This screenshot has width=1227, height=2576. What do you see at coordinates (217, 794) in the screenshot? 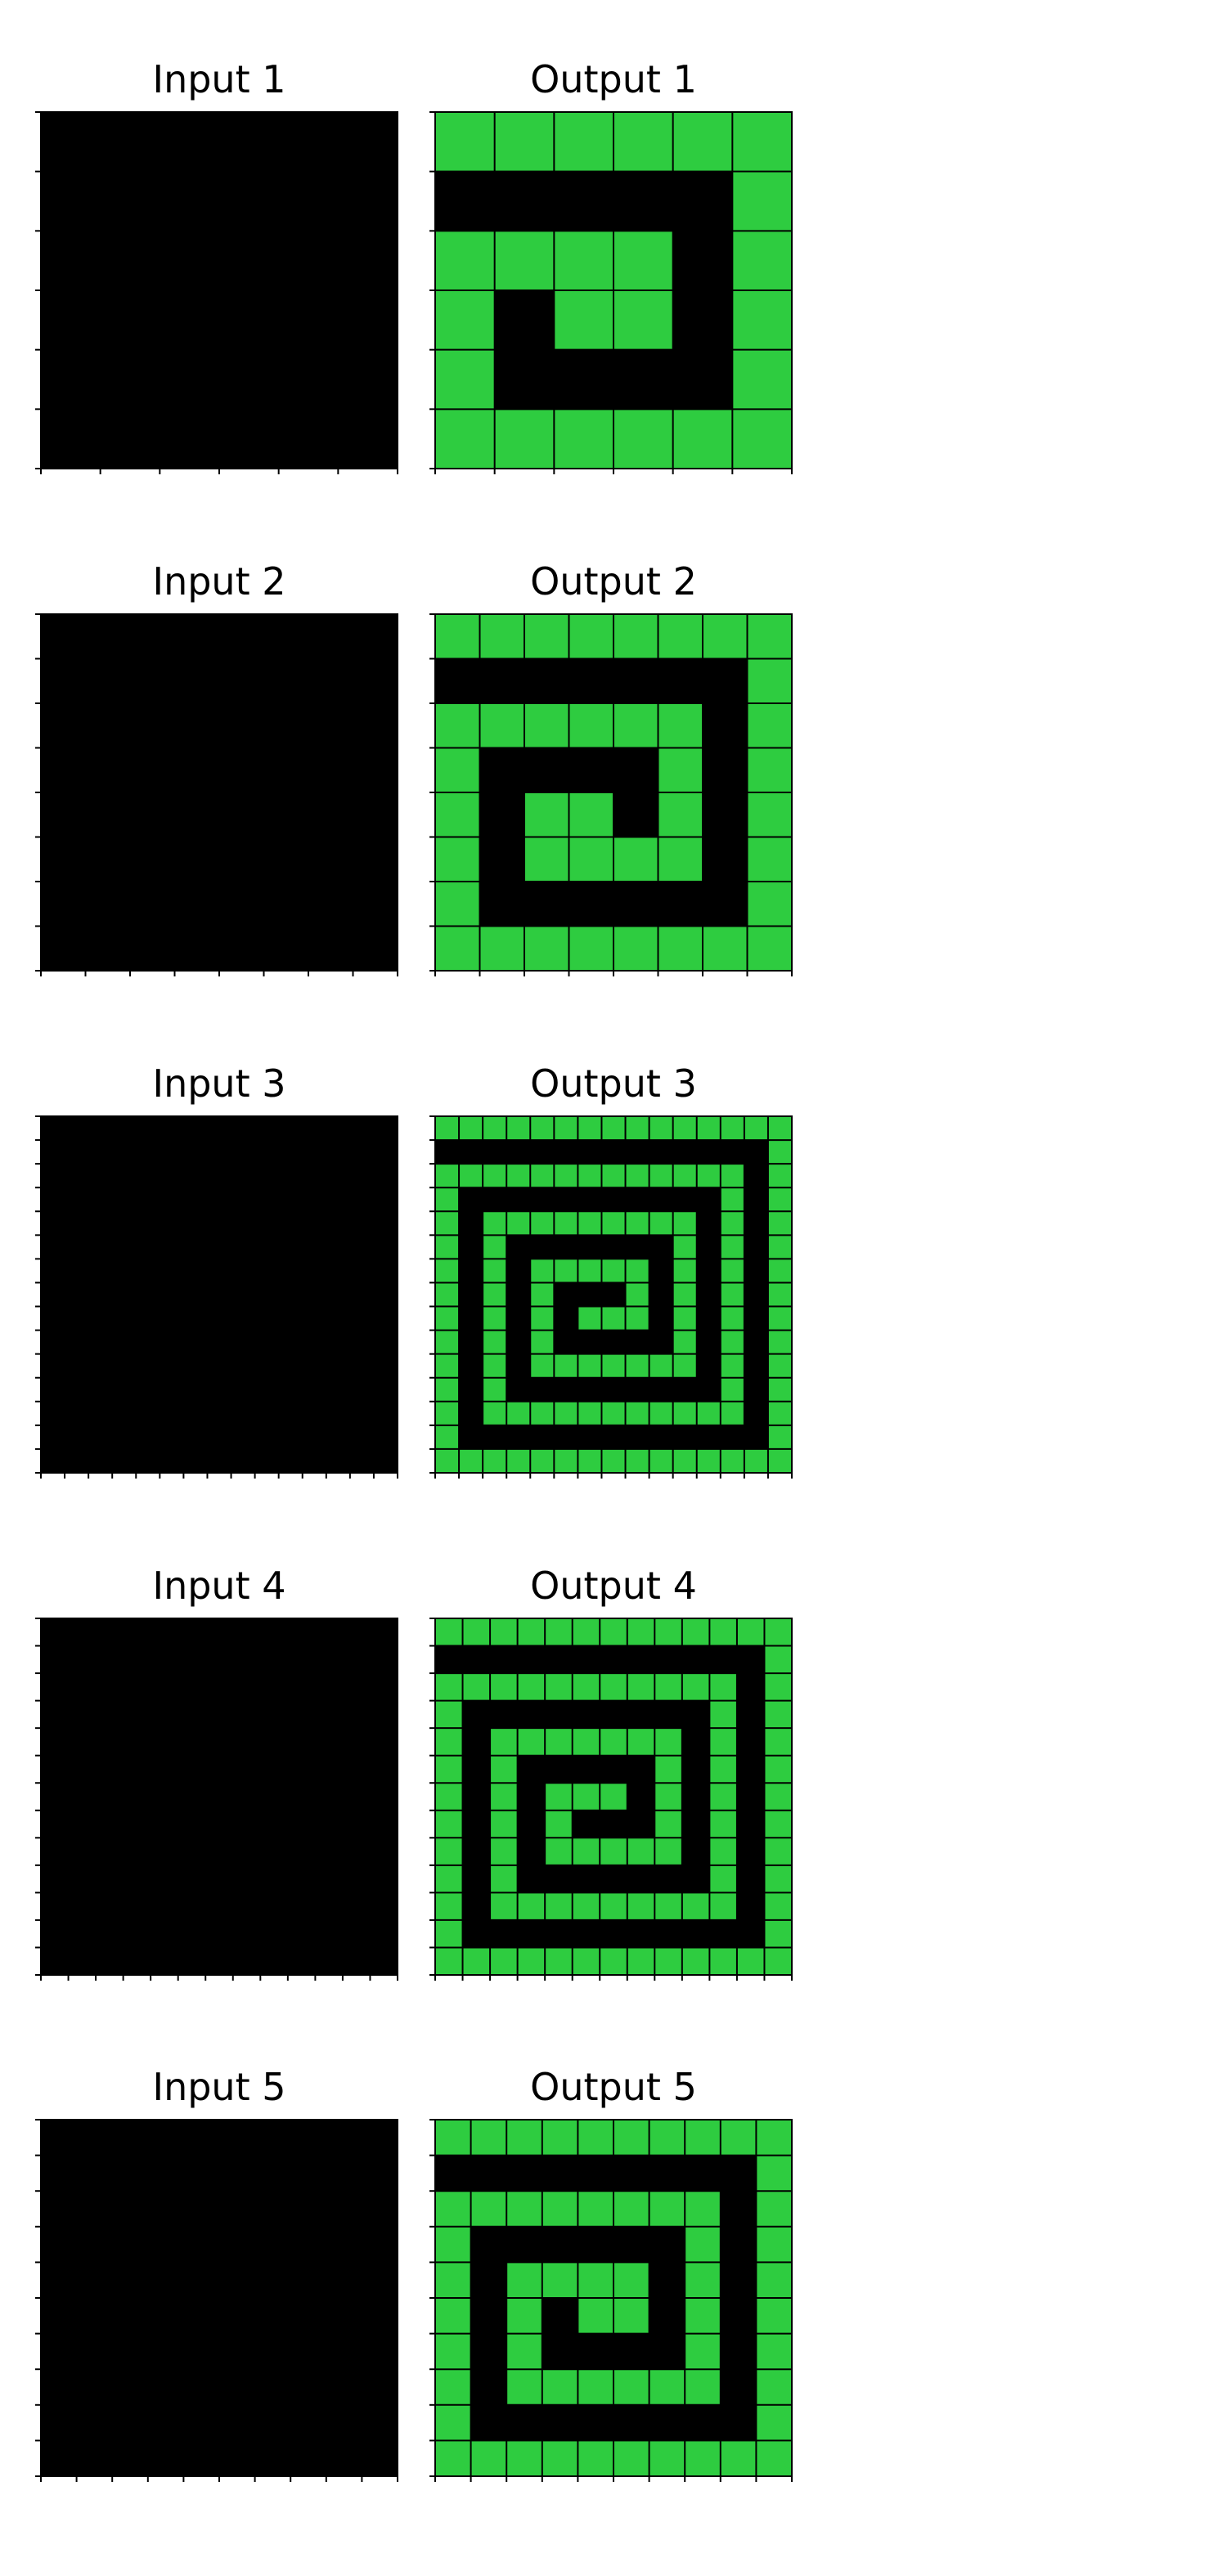
I see `input-2-grid` at bounding box center [217, 794].